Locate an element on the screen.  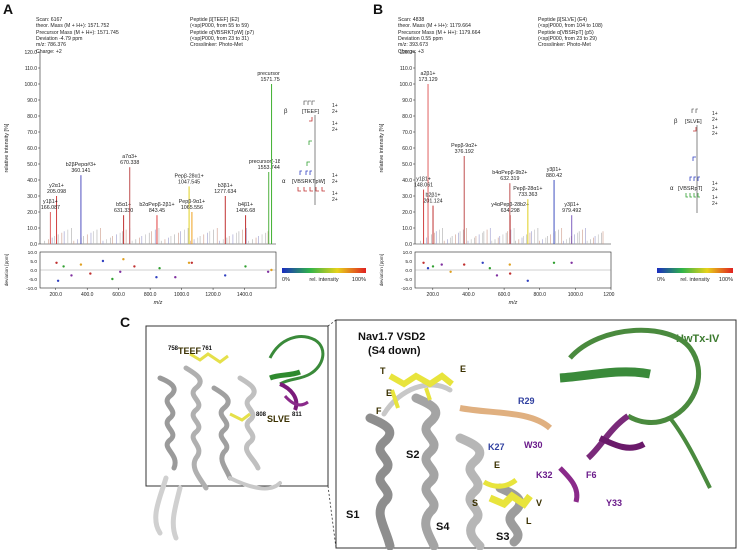
deviation-tick-label: 5.0 is located at coordinates (408, 262).